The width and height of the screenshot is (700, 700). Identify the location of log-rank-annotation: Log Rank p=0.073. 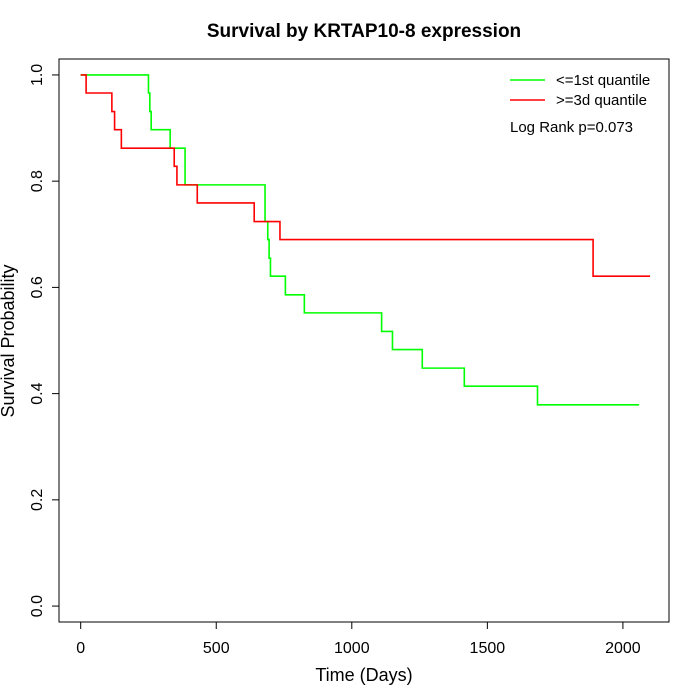
(571, 127).